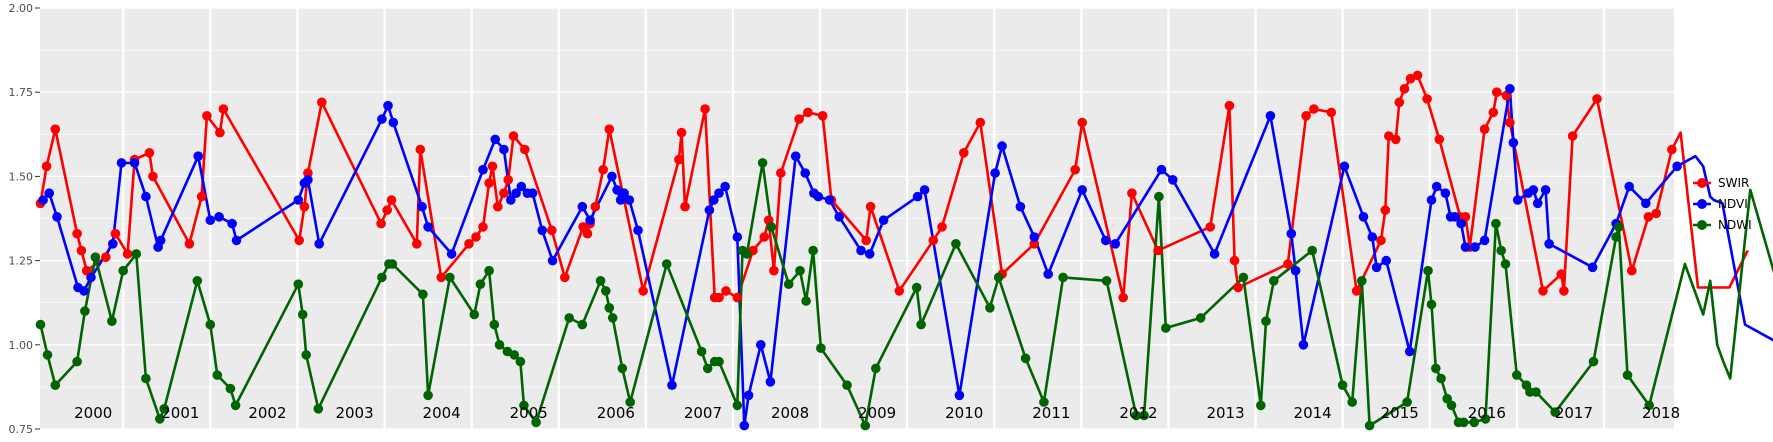  I want to click on year-label: 2008, so click(790, 413).